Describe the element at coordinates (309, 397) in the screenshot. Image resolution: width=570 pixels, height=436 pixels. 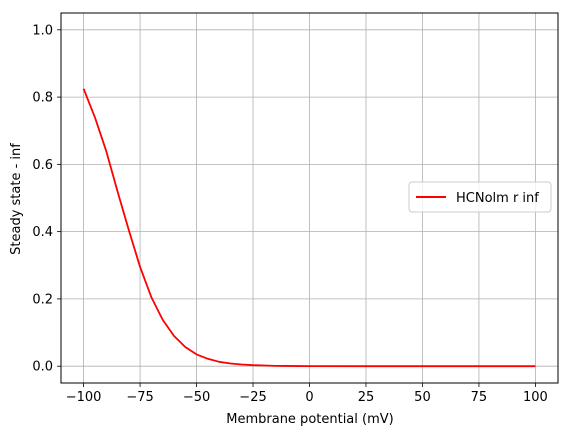
I see `x-tick-label: 0` at that location.